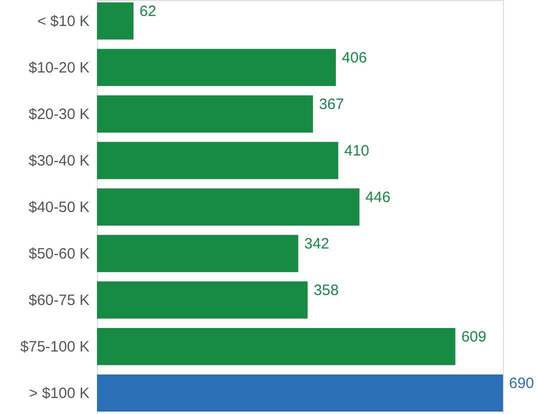 The image size is (540, 414). What do you see at coordinates (59, 161) in the screenshot?
I see `y-tick-label: $30-40 K` at bounding box center [59, 161].